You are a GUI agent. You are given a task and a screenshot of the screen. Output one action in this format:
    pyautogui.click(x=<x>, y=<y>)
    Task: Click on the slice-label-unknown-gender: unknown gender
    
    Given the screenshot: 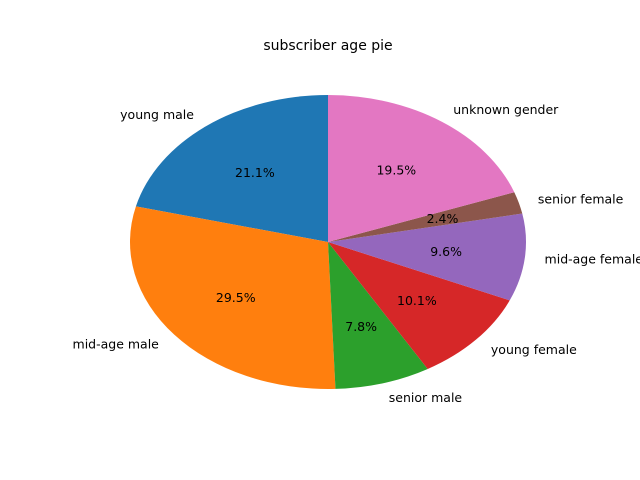 What is the action you would take?
    pyautogui.click(x=506, y=109)
    